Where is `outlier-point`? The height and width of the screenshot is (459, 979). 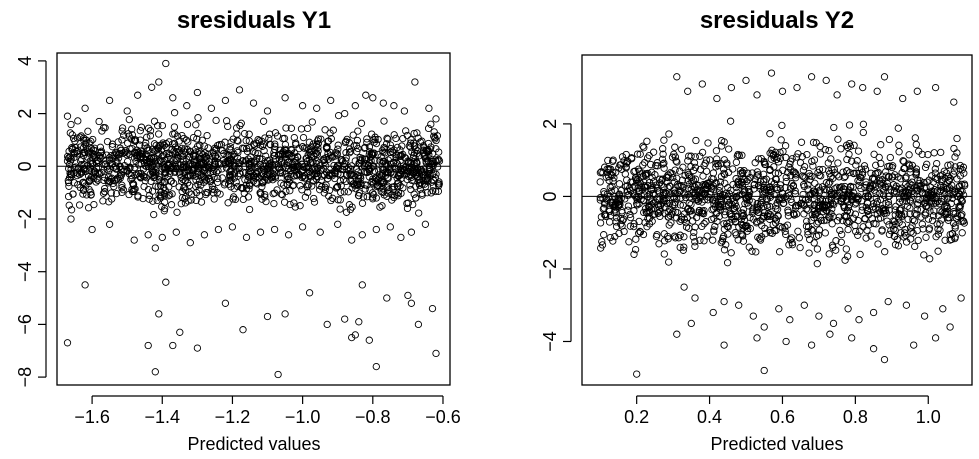 outlier-point is located at coordinates (411, 303).